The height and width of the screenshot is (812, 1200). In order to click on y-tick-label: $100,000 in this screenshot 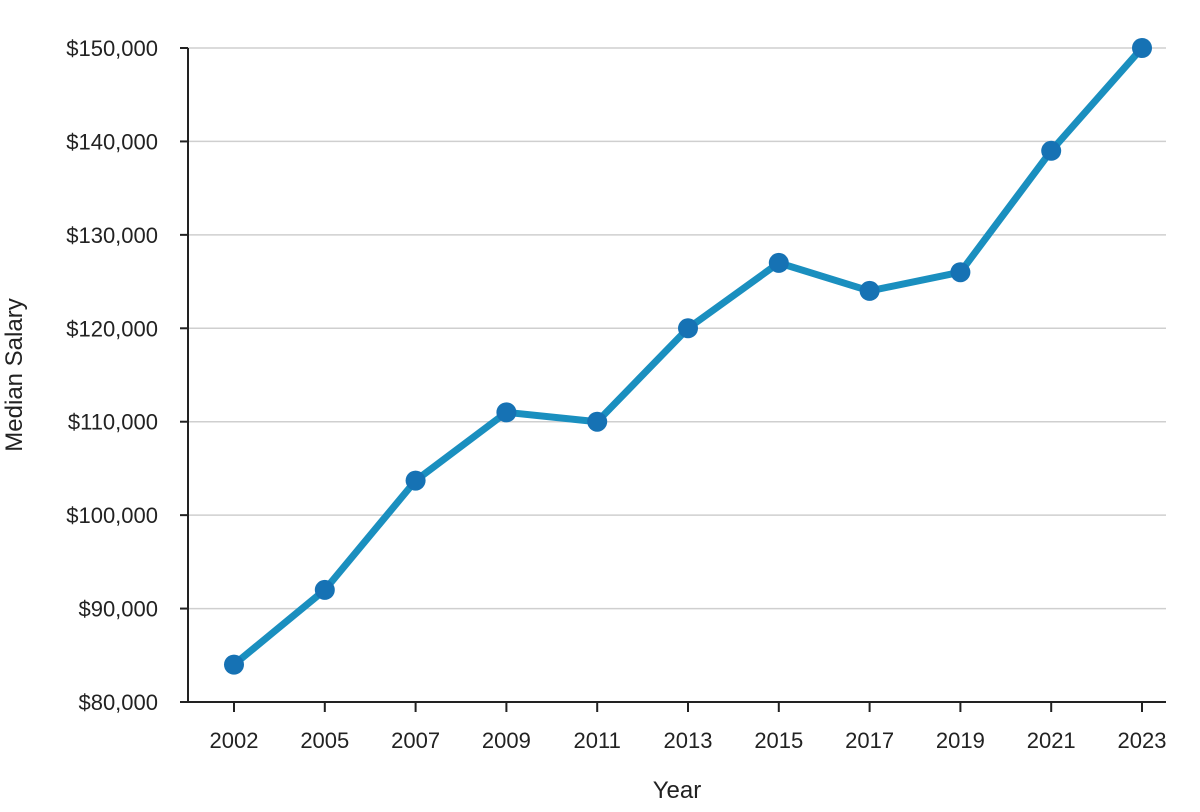, I will do `click(112, 515)`.